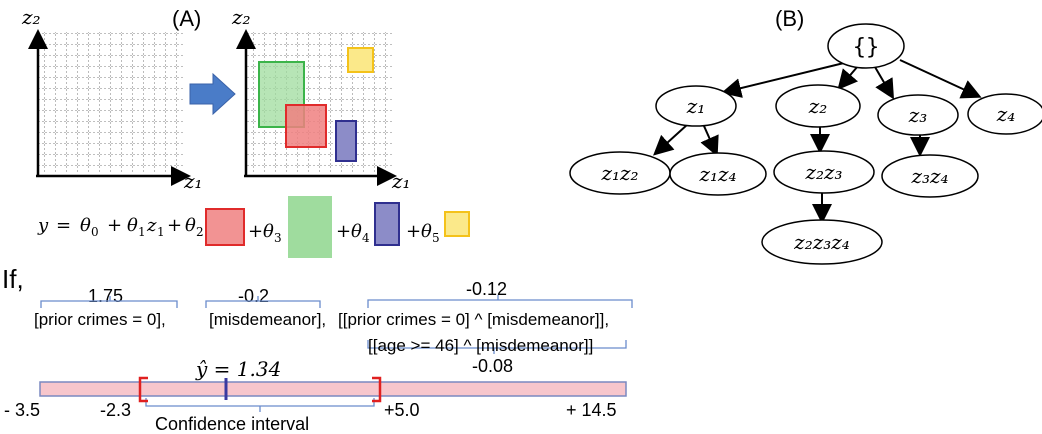 This screenshot has width=1042, height=434. What do you see at coordinates (267, 319) in the screenshot?
I see `rule-misd: [misdemeanor],` at bounding box center [267, 319].